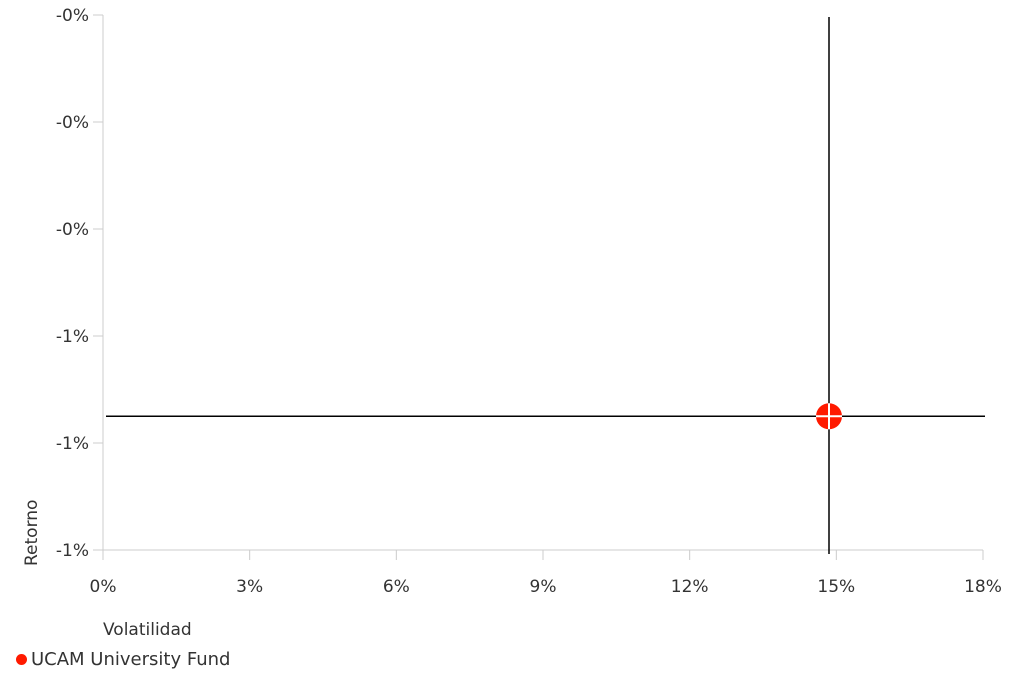  I want to click on x-tick-label: 6%, so click(396, 587).